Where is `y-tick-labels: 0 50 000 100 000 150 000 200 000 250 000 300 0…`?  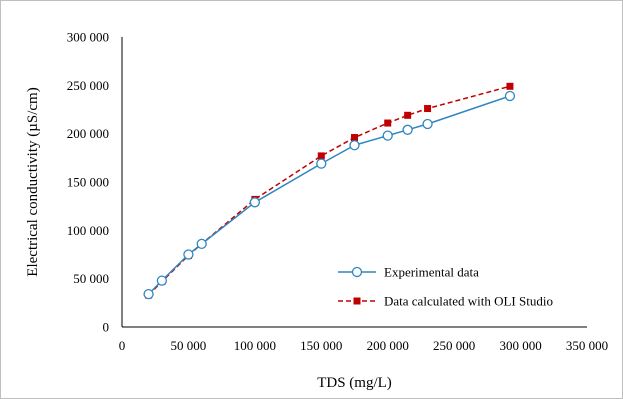
y-tick-labels: 0 50 000 100 000 150 000 200 000 250 000 300 0… is located at coordinates (88, 182).